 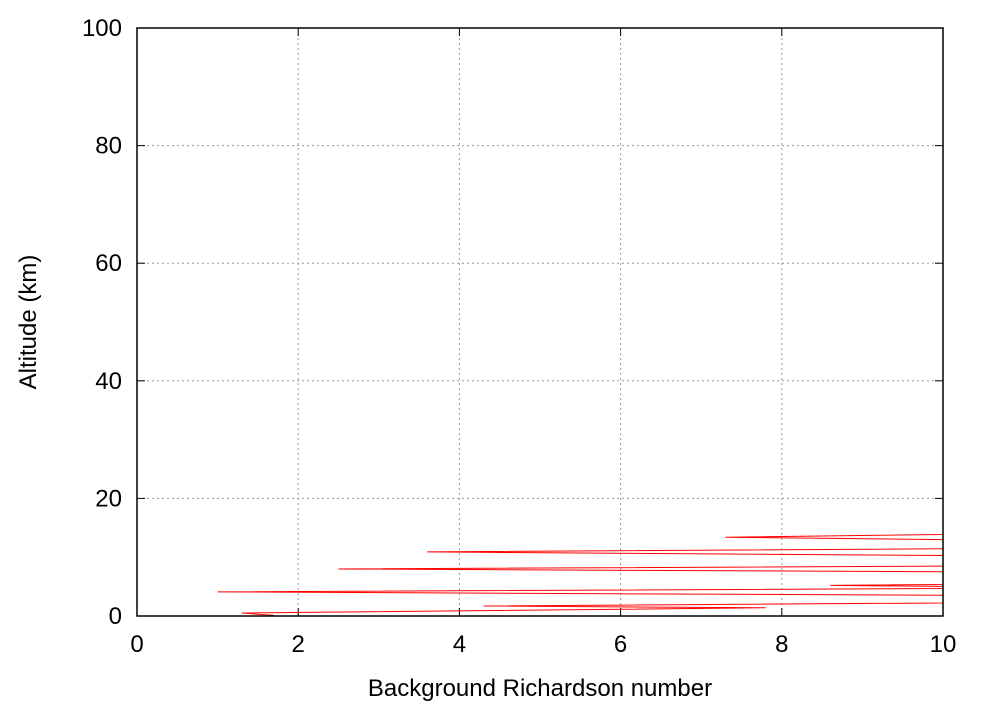 I want to click on y-tick-label: 60, so click(x=108, y=263).